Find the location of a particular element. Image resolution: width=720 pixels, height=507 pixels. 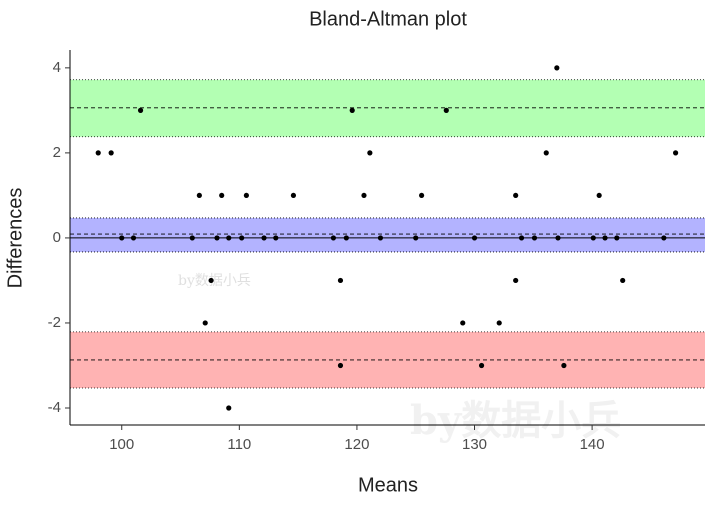

limit-band is located at coordinates (387, 234).